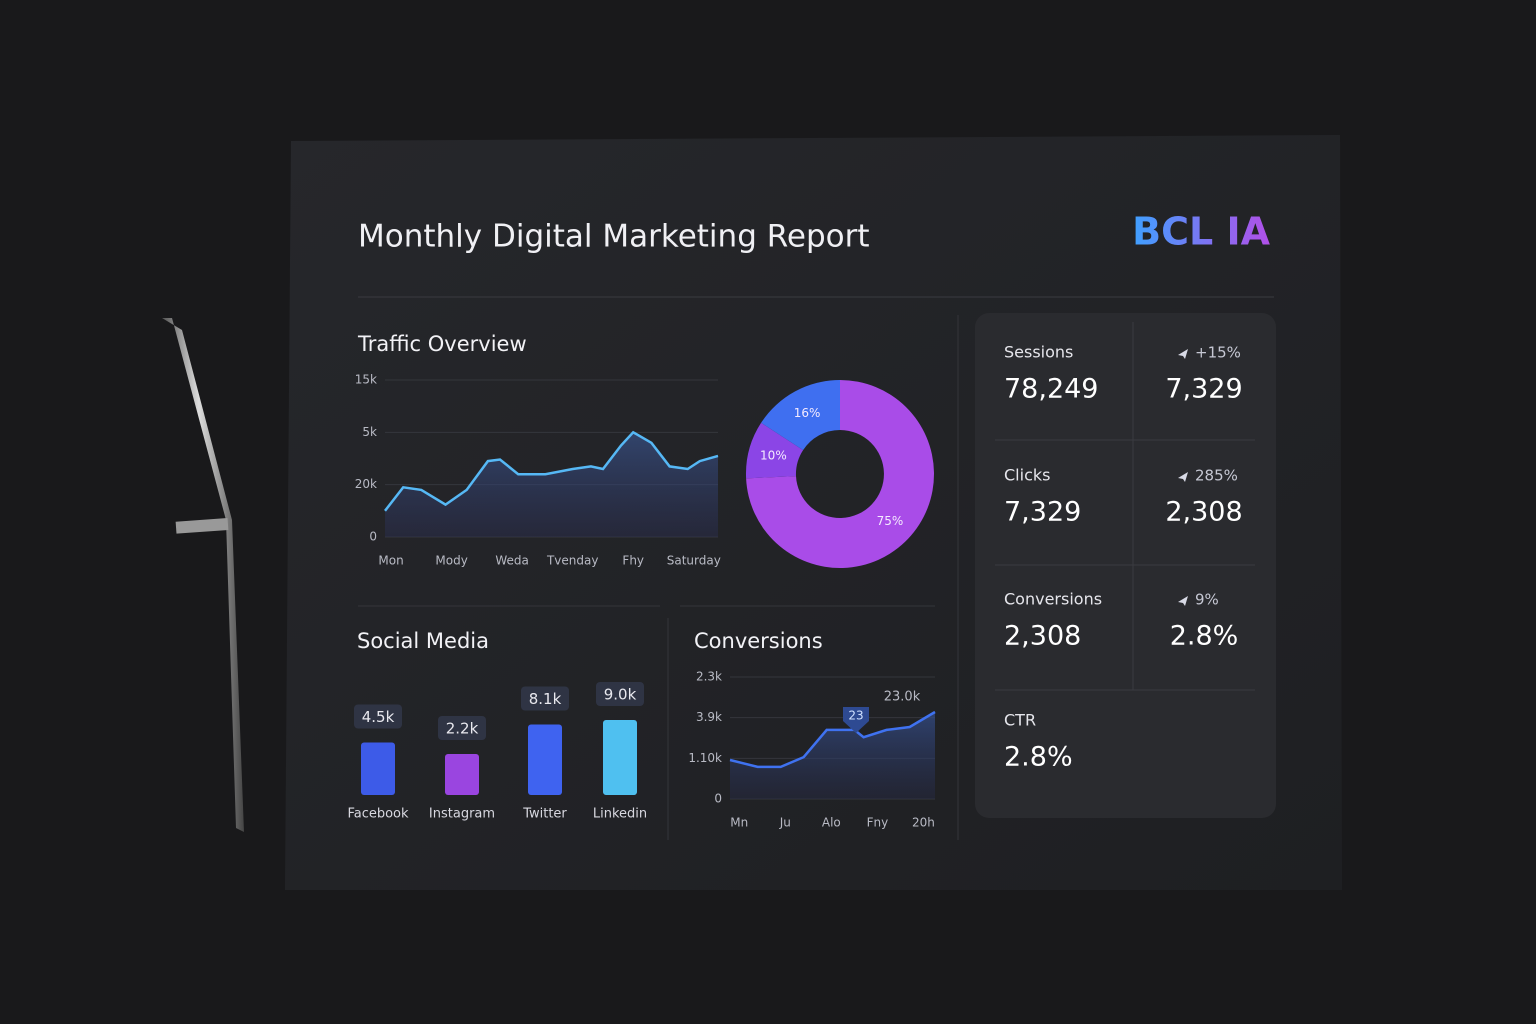  Describe the element at coordinates (1204, 636) in the screenshot. I see `kpi-change-value: 2.8%` at that location.